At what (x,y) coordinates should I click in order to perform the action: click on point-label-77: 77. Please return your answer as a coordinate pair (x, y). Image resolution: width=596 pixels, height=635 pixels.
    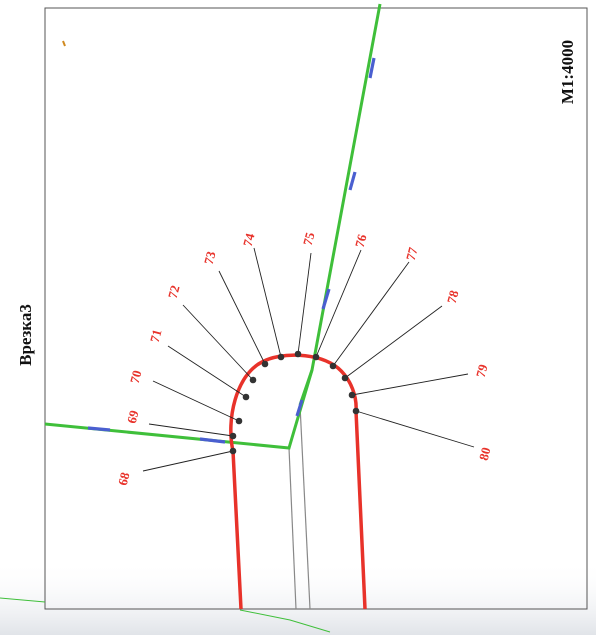
    Looking at the image, I should click on (412, 253).